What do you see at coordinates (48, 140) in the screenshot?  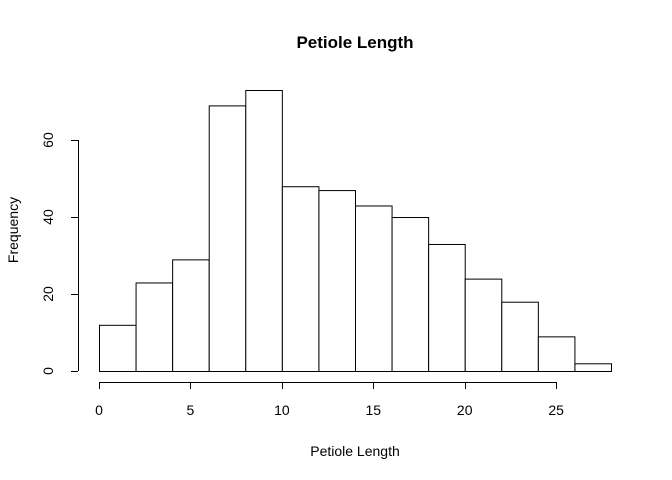 I see `y-tick-label: 60` at bounding box center [48, 140].